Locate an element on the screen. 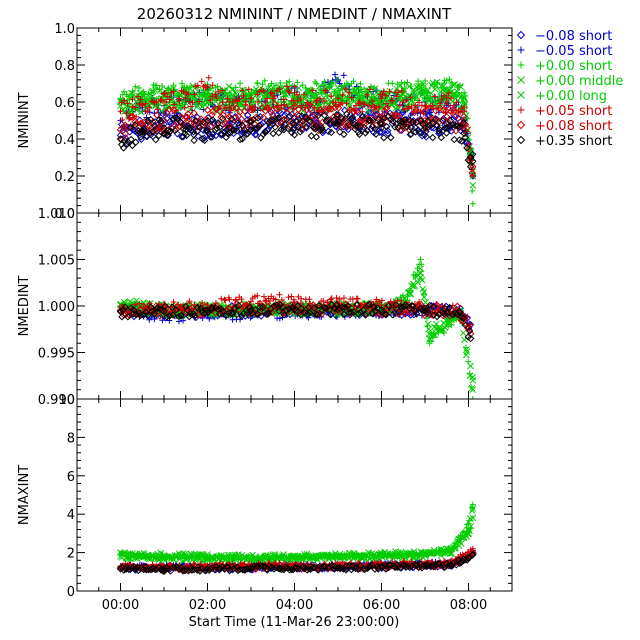  y-tick-label: 10 is located at coordinates (66, 400).